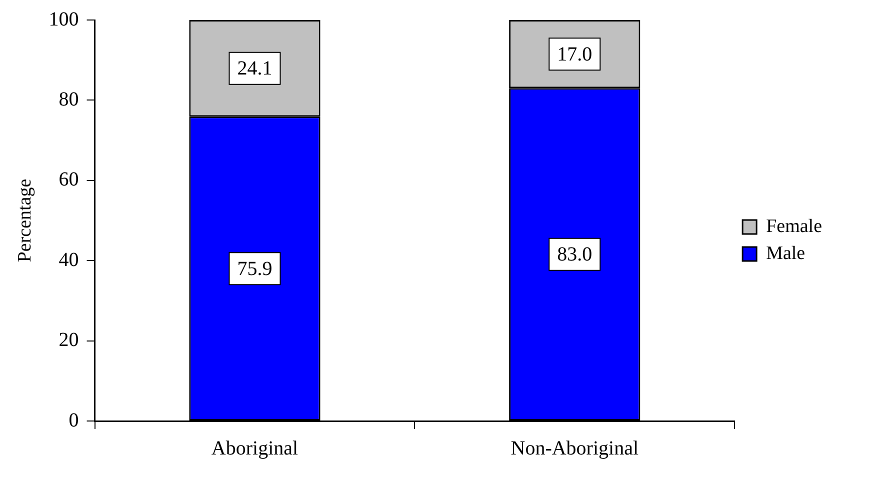 The height and width of the screenshot is (479, 872). Describe the element at coordinates (574, 54) in the screenshot. I see `data-label: 17.0` at that location.